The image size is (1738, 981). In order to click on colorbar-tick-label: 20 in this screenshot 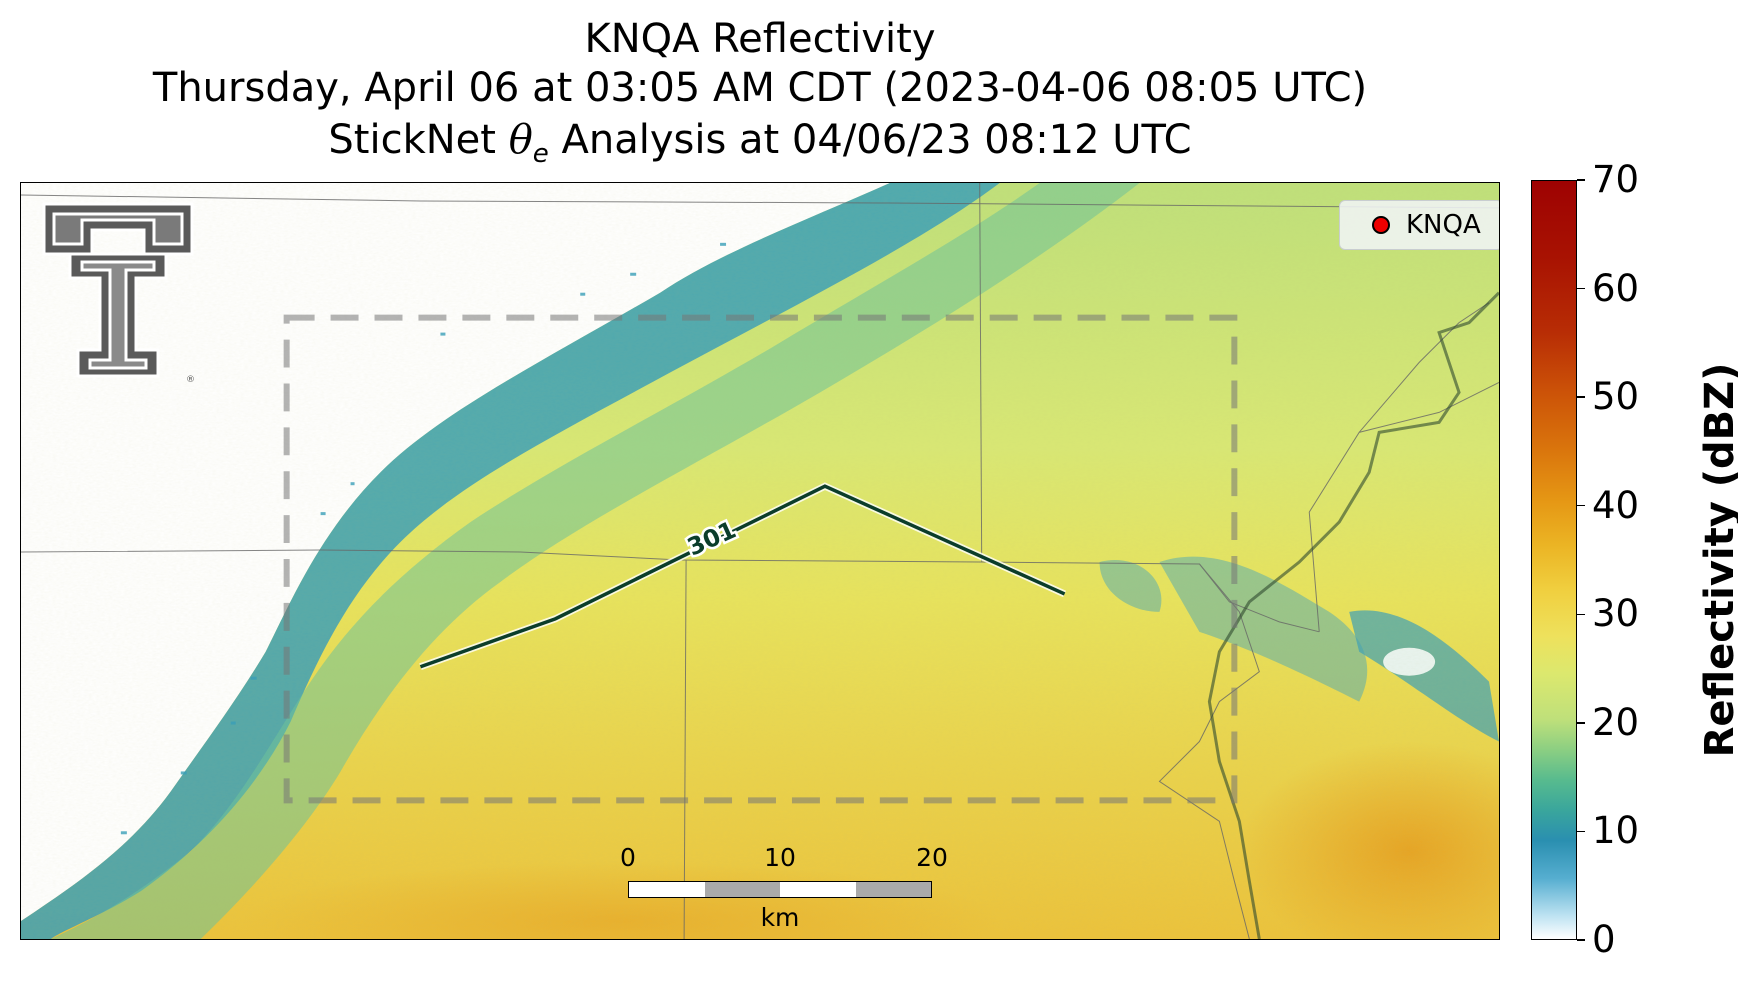, I will do `click(1616, 722)`.